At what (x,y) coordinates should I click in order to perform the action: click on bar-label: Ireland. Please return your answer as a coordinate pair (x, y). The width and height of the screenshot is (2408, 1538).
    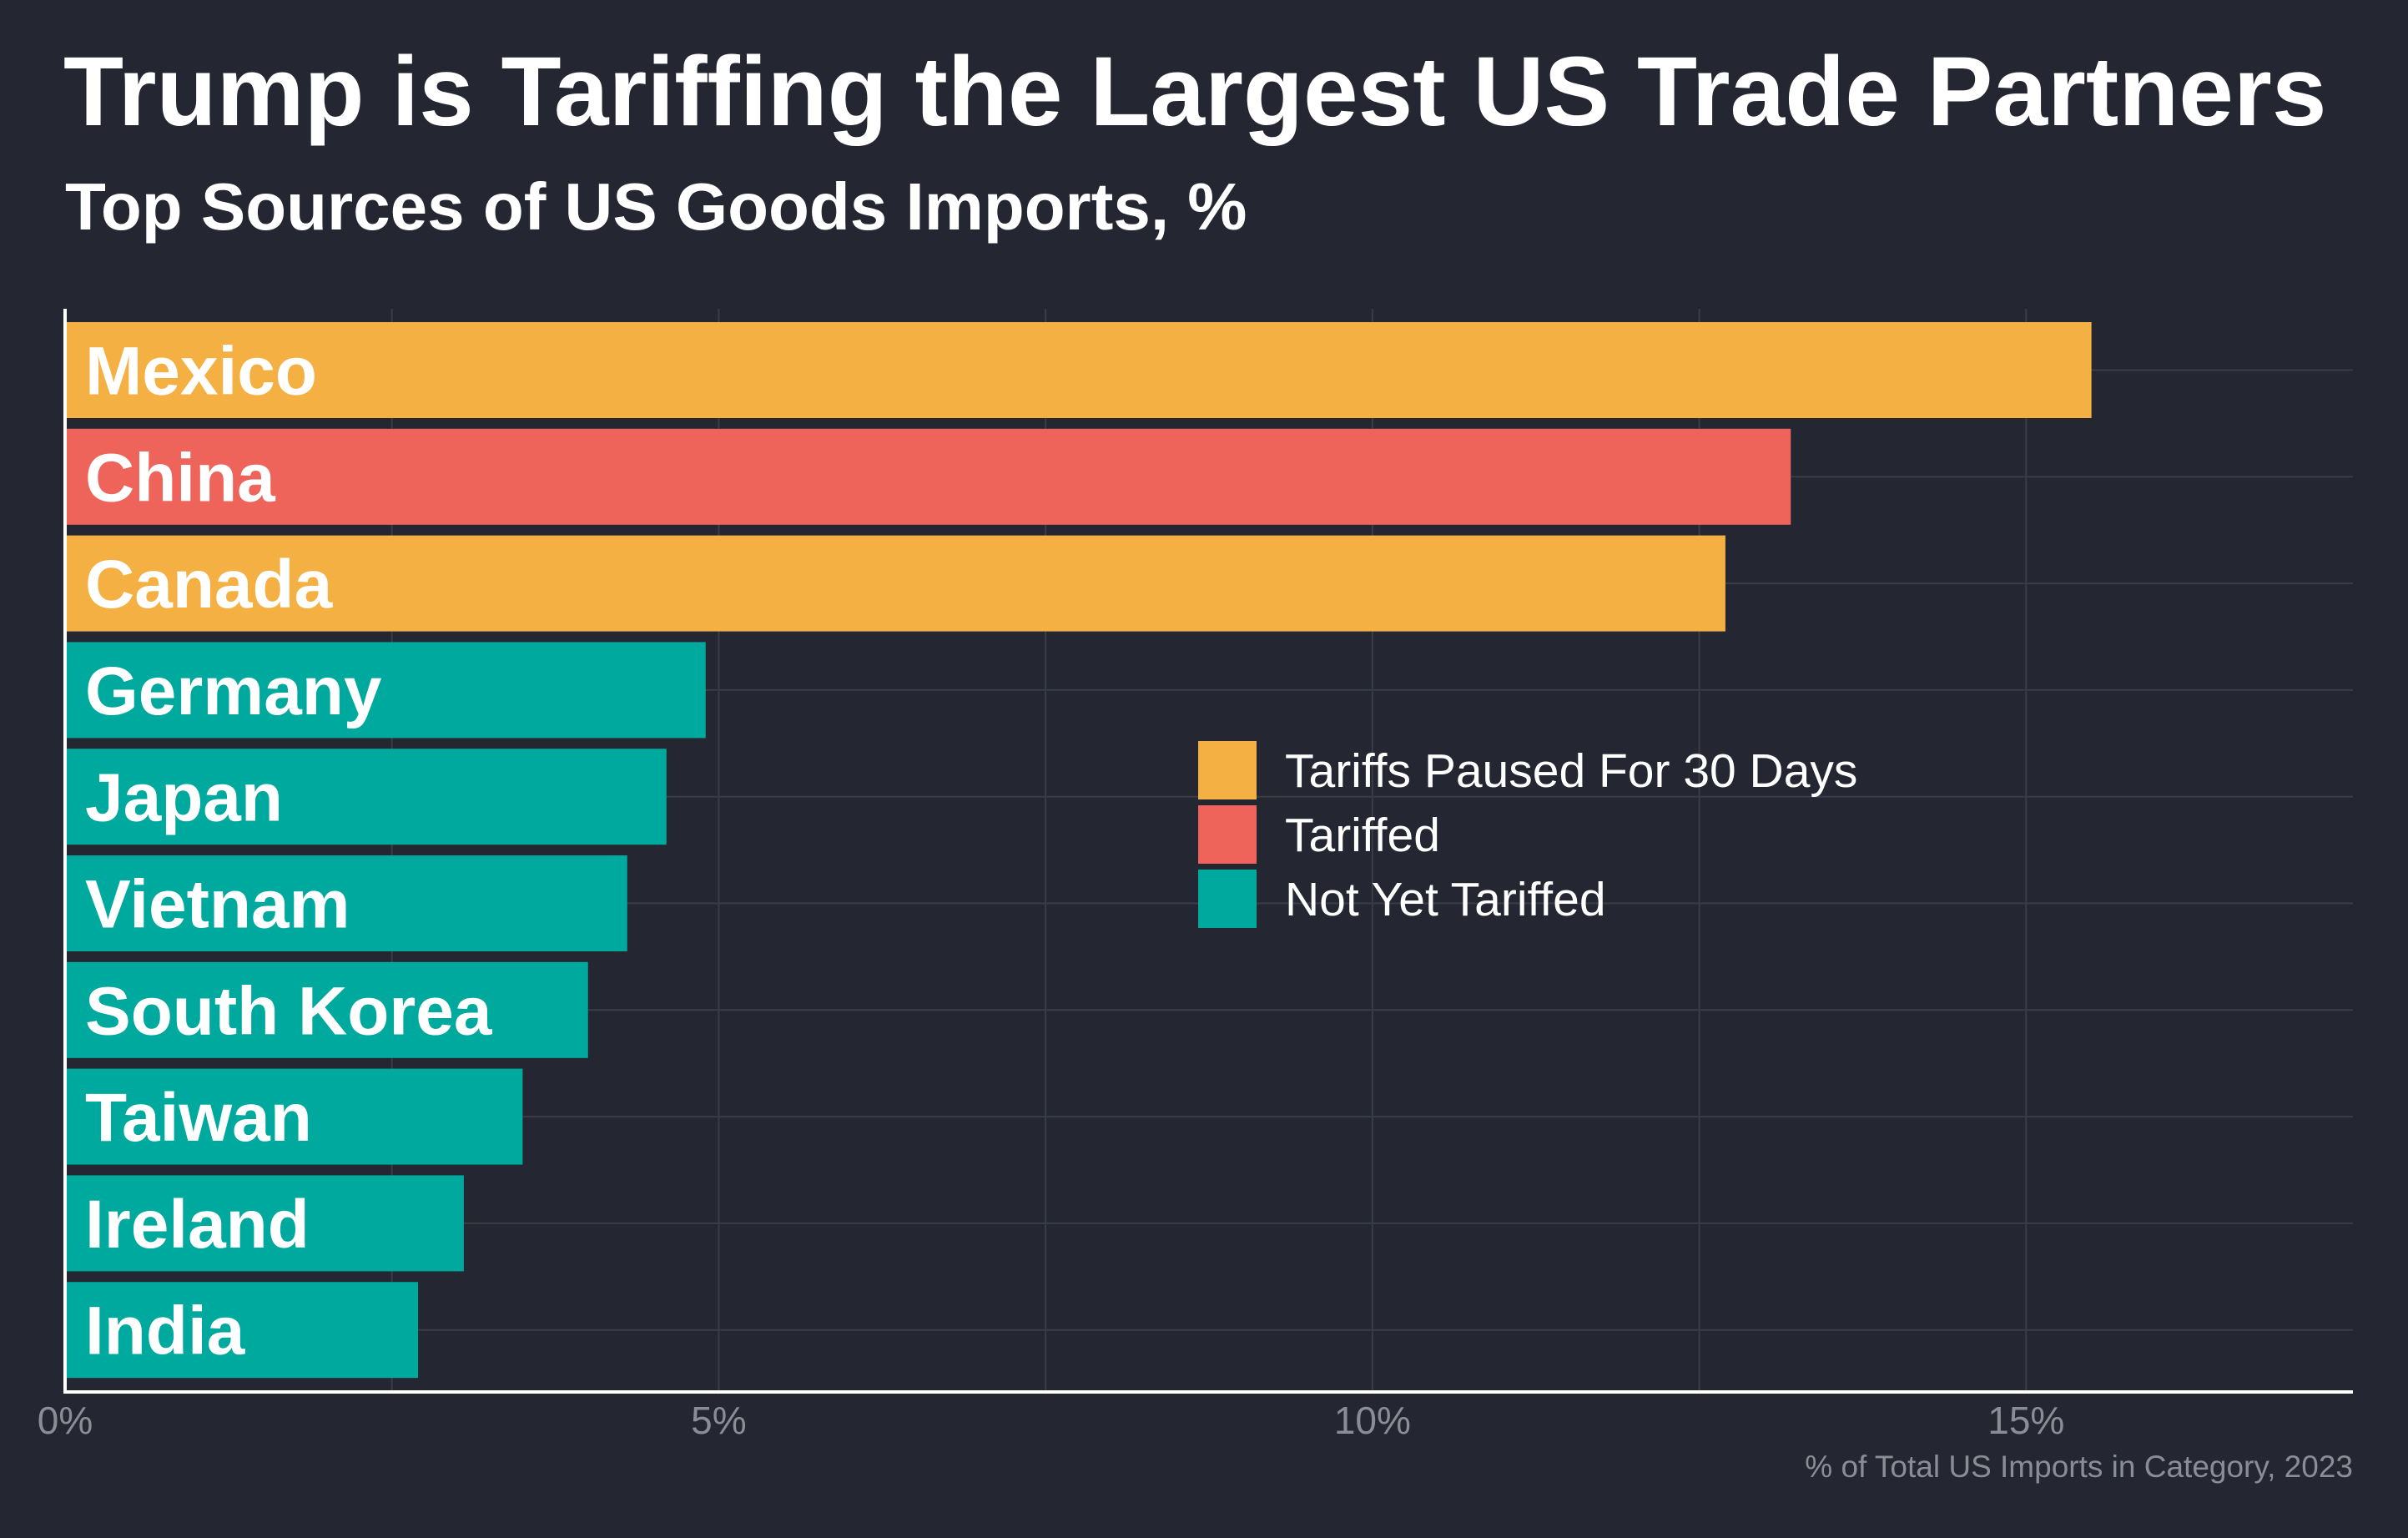
    Looking at the image, I should click on (197, 1225).